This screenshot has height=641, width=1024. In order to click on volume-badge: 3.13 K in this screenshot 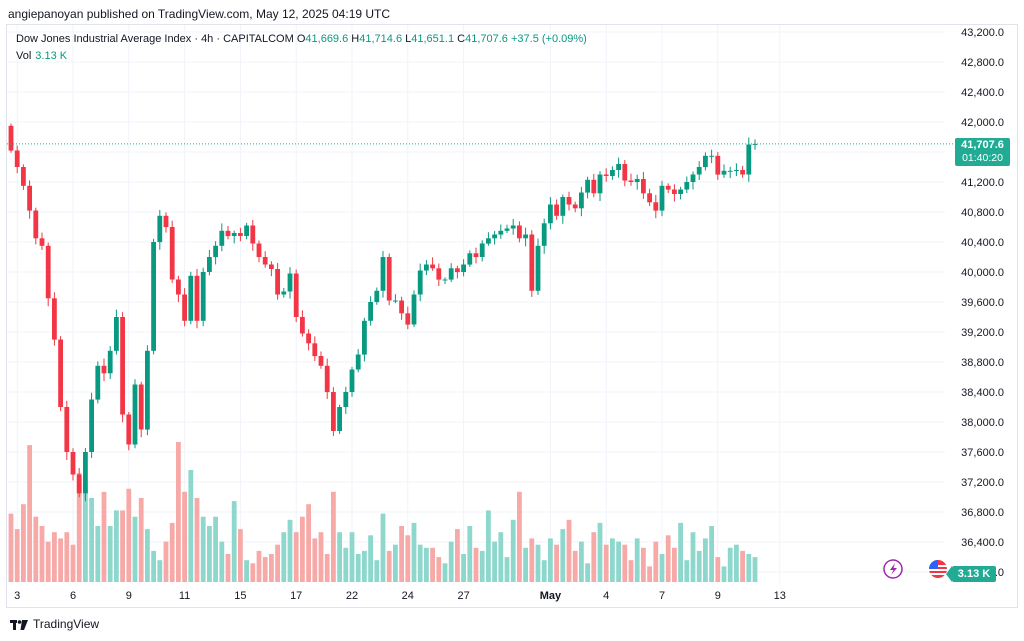, I will do `click(974, 574)`.